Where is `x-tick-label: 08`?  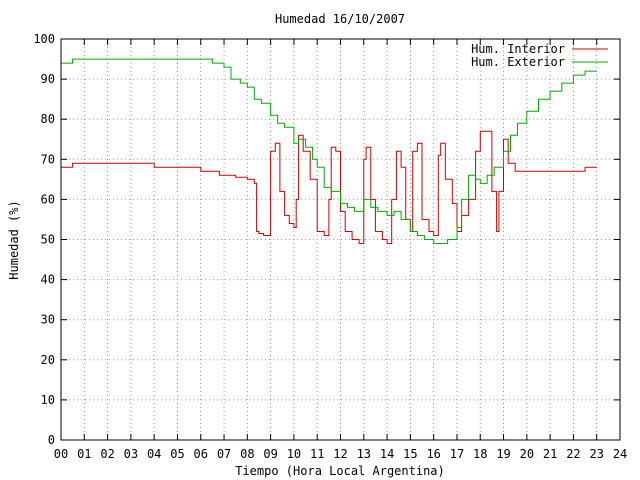
x-tick-label: 08 is located at coordinates (247, 454).